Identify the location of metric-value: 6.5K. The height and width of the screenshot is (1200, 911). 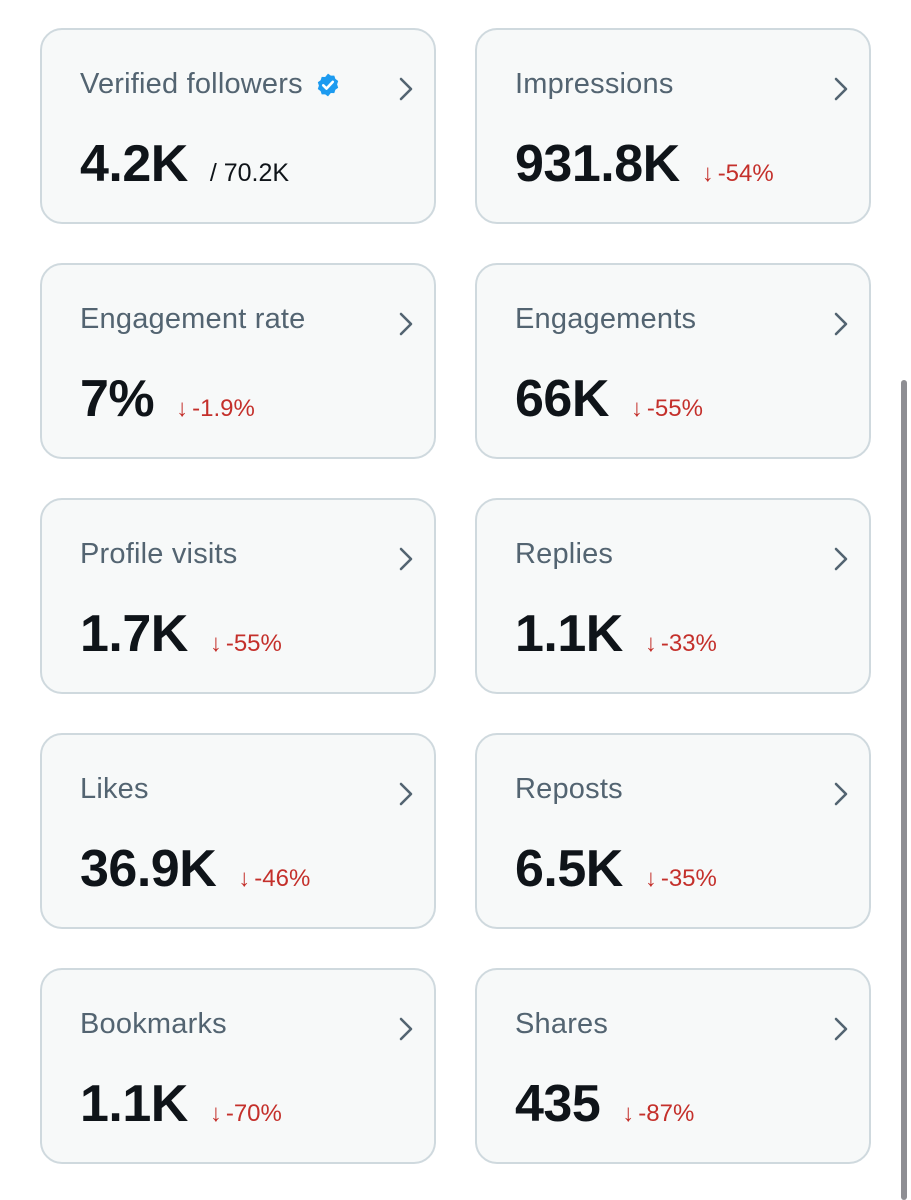
(569, 869).